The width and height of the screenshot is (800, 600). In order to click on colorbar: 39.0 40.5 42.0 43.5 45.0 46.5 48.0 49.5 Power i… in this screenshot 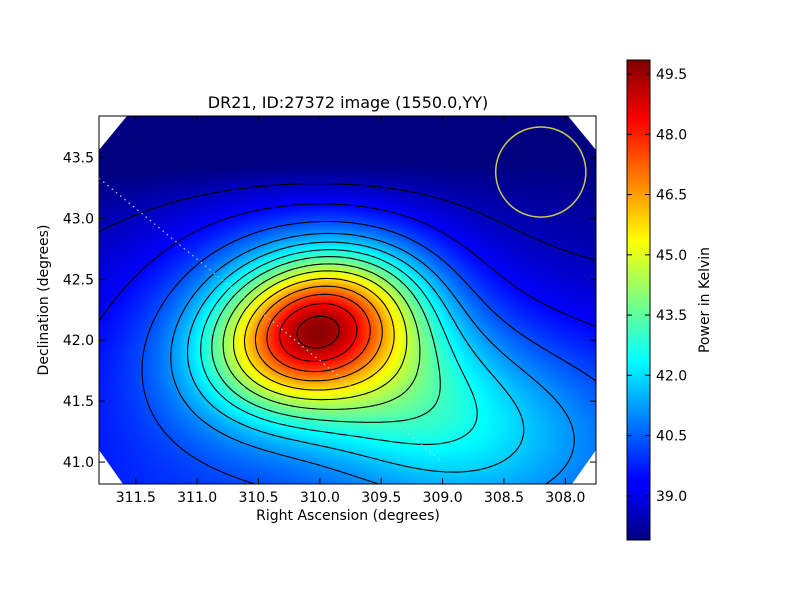, I will do `click(669, 300)`.